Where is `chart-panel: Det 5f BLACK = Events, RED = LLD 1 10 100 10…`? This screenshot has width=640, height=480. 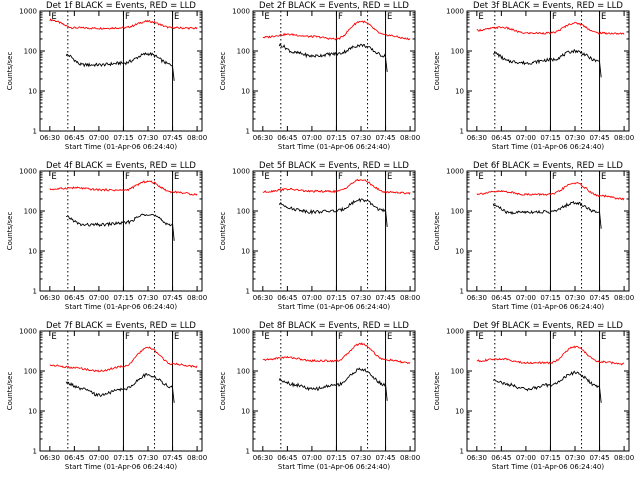 chart-panel: Det 5f BLACK = Events, RED = LLD 1 10 100 10… is located at coordinates (319, 236).